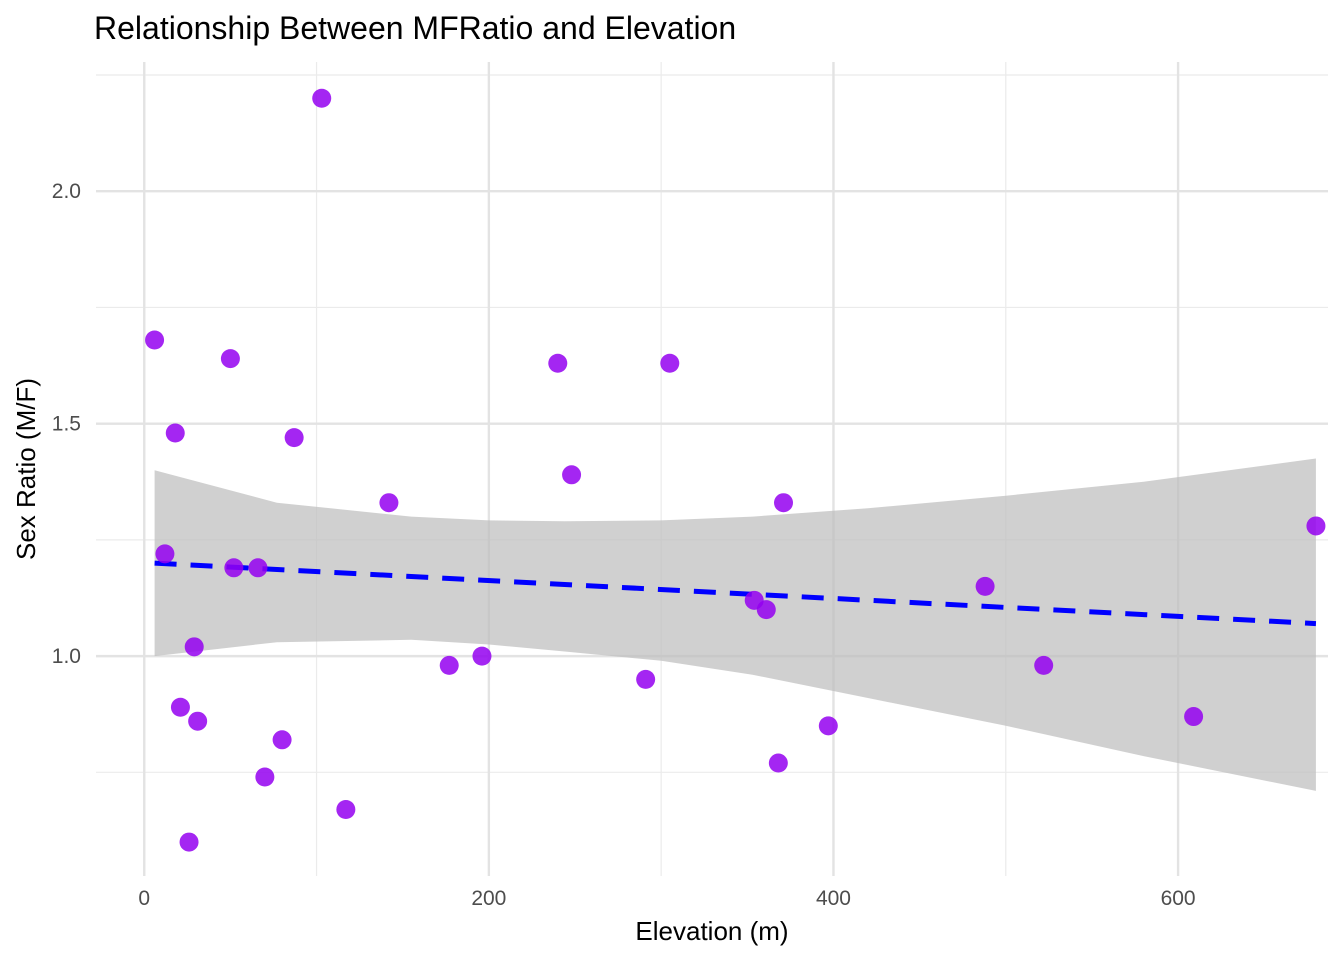 Image resolution: width=1344 pixels, height=960 pixels. I want to click on y-tick-label: 1.5, so click(66, 424).